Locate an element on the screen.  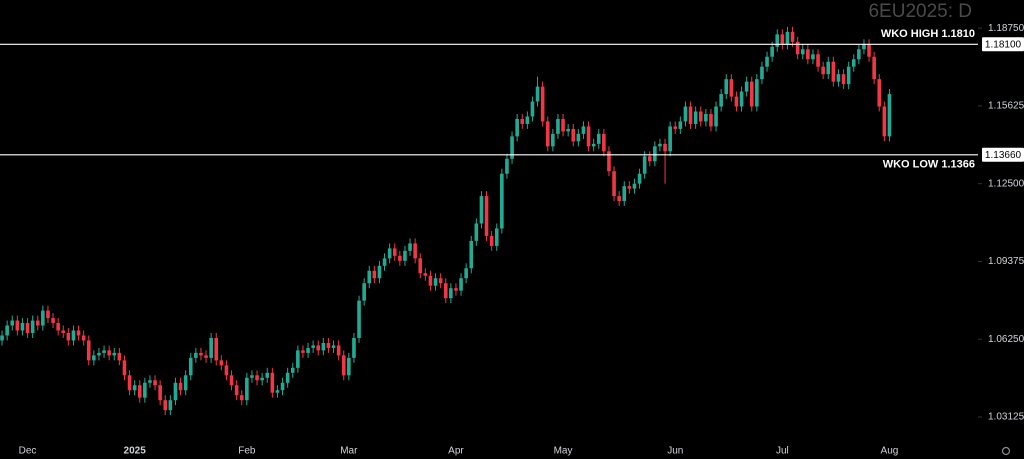
settings-icon is located at coordinates (1006, 451).